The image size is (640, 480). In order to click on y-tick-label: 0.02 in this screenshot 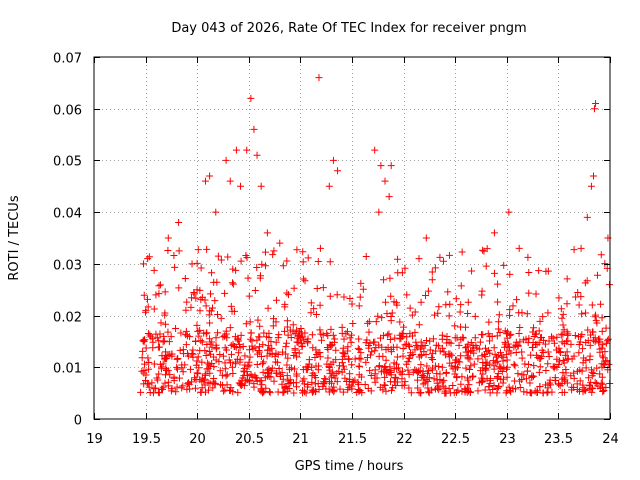, I will do `click(67, 318)`.